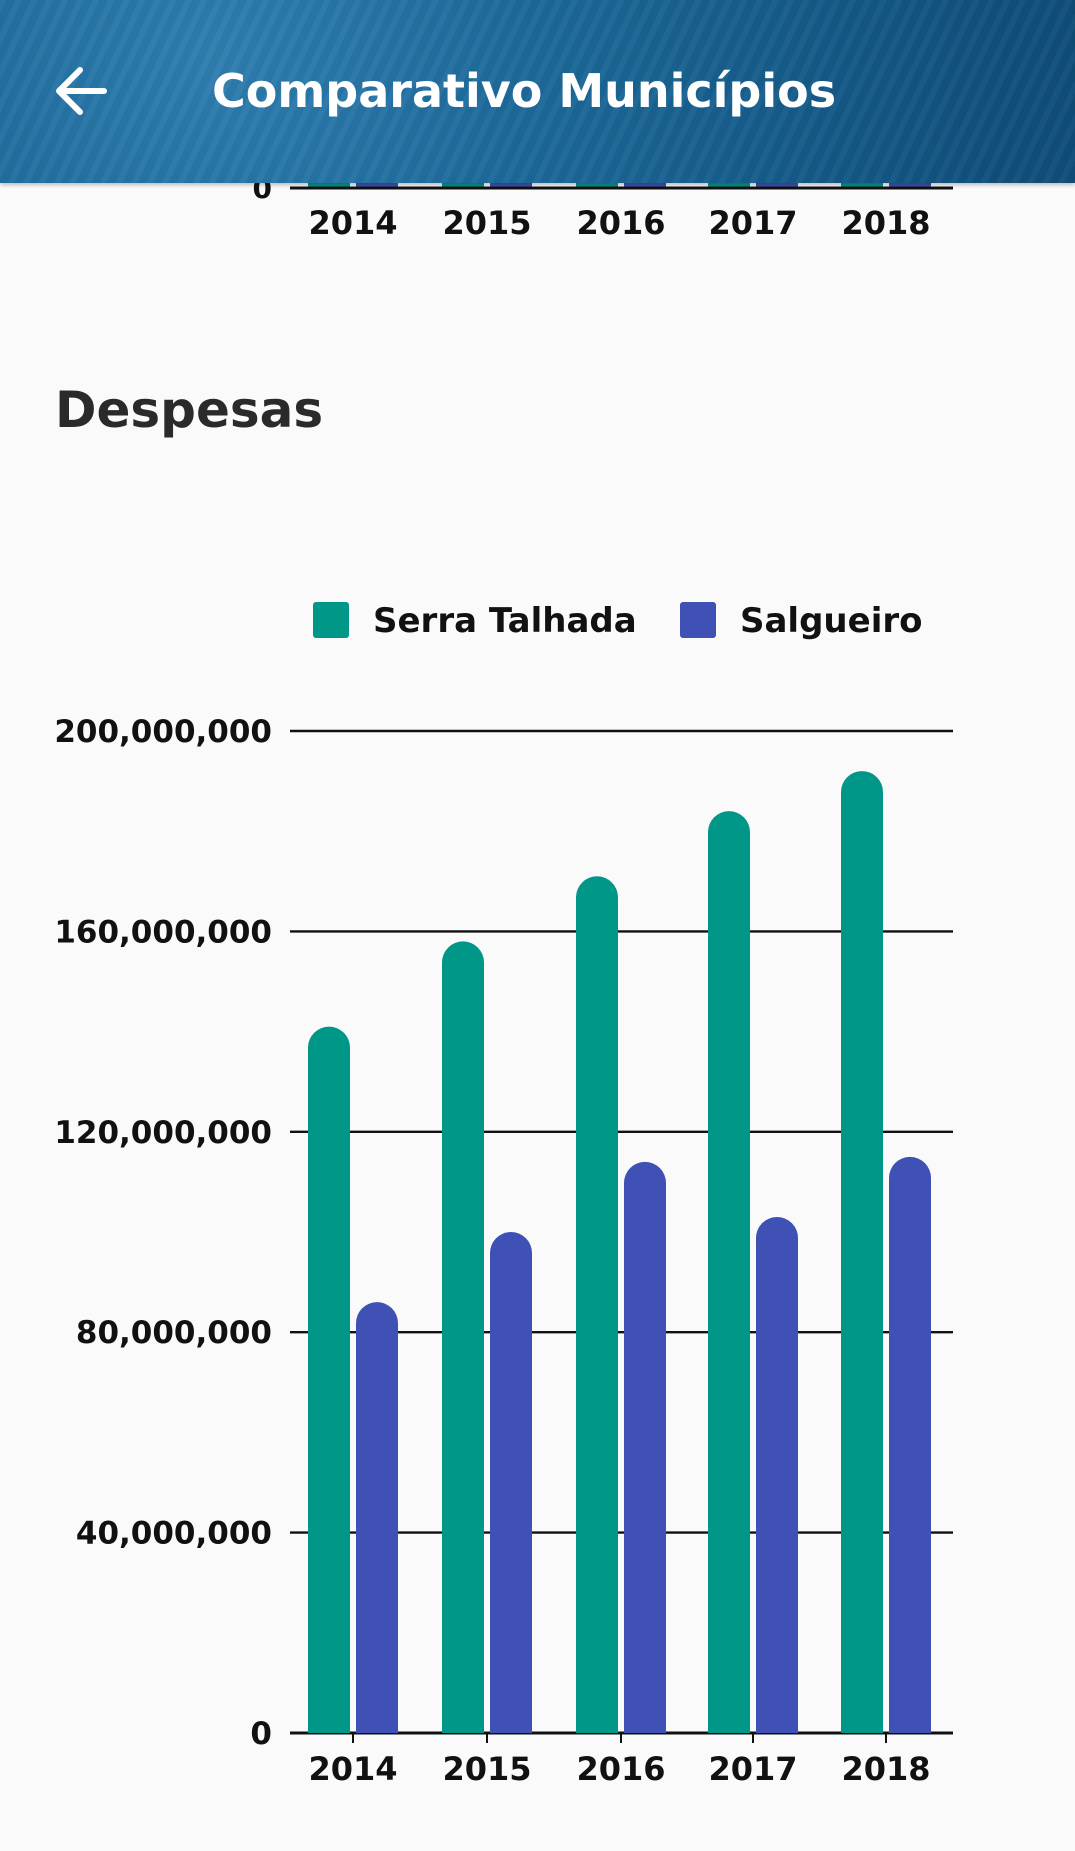 The image size is (1075, 1851). Describe the element at coordinates (505, 621) in the screenshot. I see `legend-label: Serra Talhada` at that location.